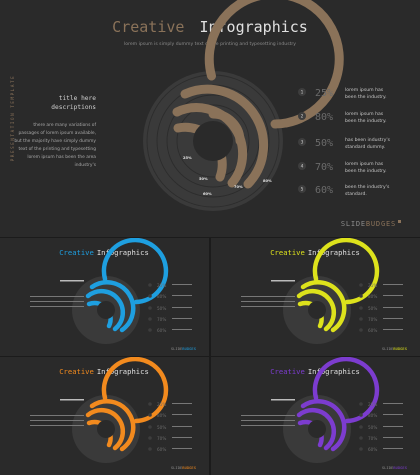 The image size is (420, 475). Describe the element at coordinates (368, 140) in the screenshot. I see `legend-text-line: has been industry's` at that location.